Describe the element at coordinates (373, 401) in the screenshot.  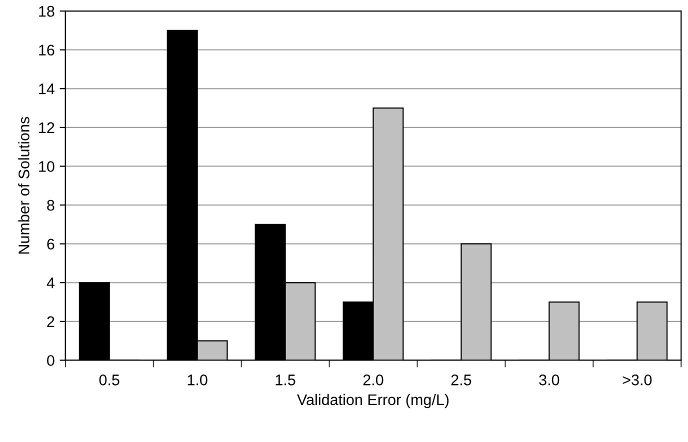
I see `x-axis-title: Validation Error (mg/L)` at that location.